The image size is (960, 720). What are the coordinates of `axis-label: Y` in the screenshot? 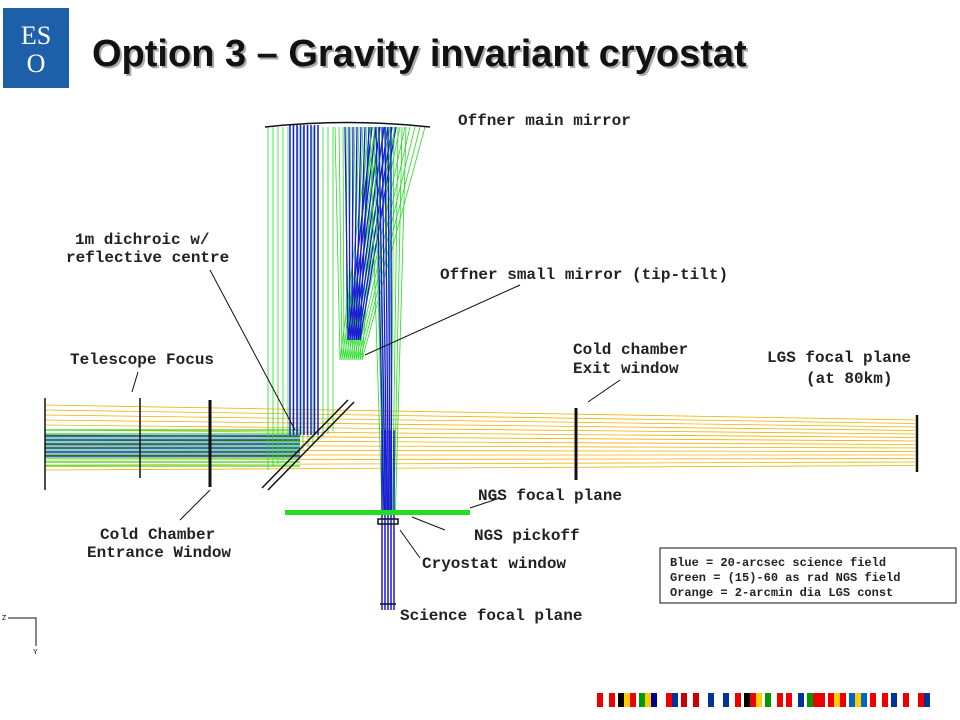 It's located at (35, 652).